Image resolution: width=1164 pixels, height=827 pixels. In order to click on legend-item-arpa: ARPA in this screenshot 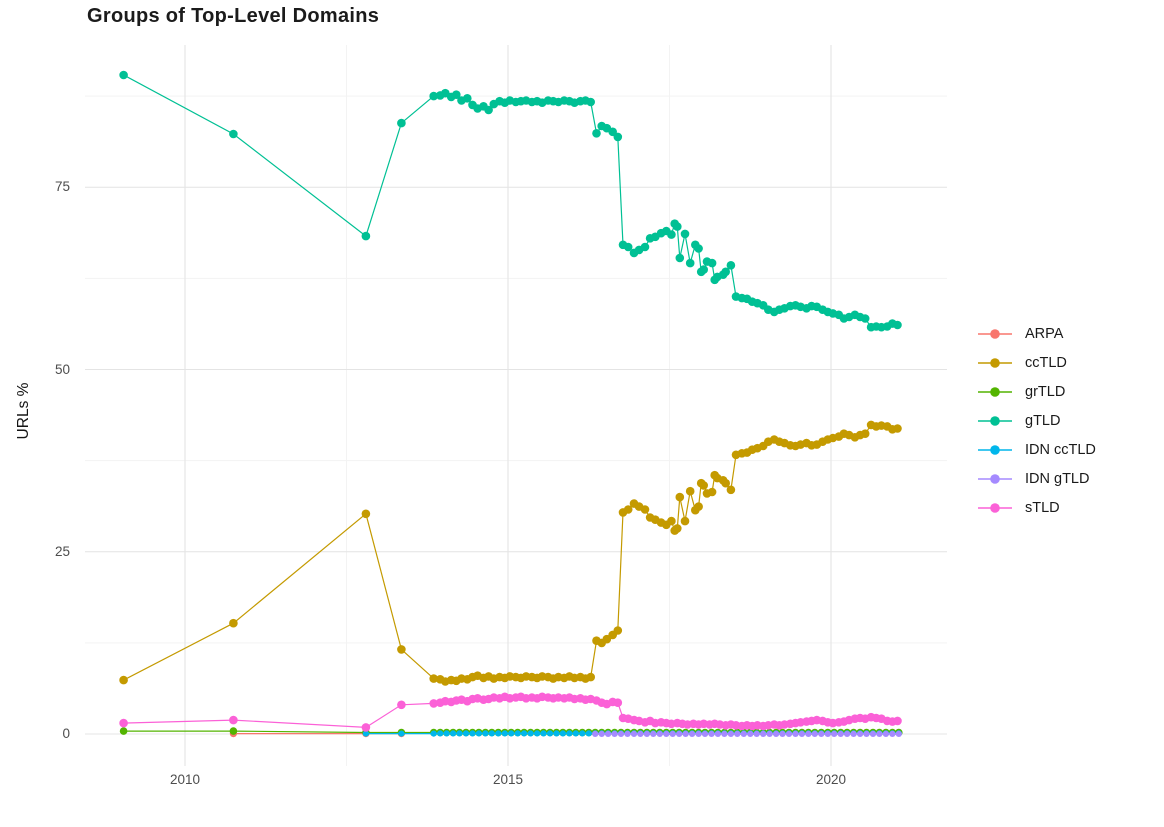, I will do `click(1036, 333)`.